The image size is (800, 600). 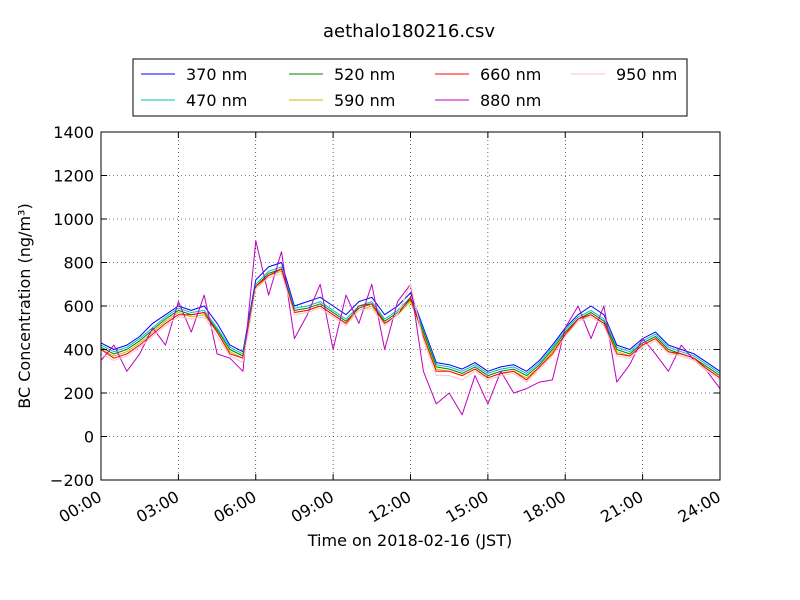 I want to click on x-tick-label: 03:00, so click(x=157, y=507).